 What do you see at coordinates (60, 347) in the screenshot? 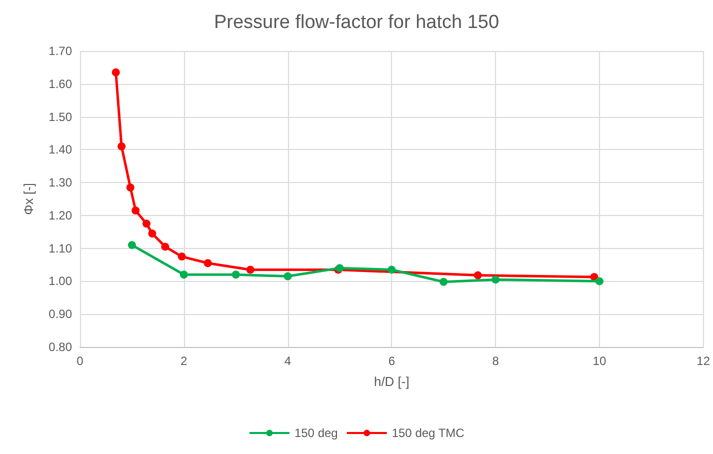
I see `y-tick-label: 0.80` at bounding box center [60, 347].